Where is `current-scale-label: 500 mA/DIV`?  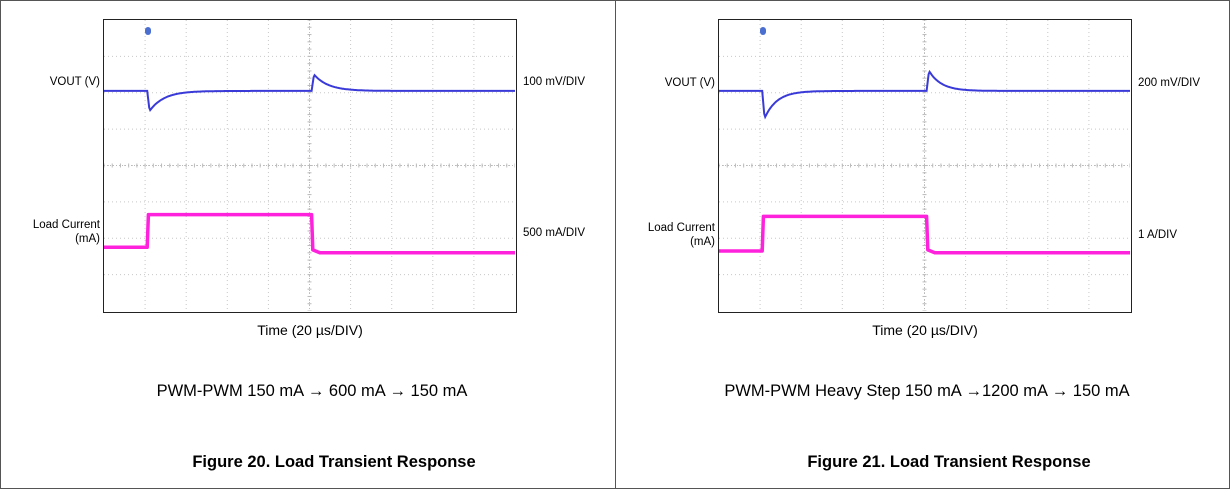
current-scale-label: 500 mA/DIV is located at coordinates (554, 233).